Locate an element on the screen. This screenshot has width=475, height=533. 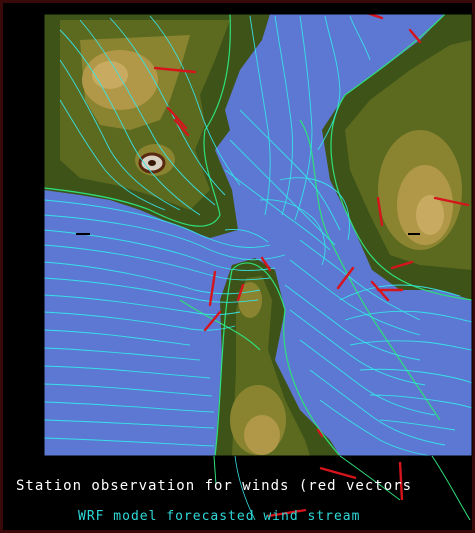
legend-overlay is located at coordinates (342, 488).